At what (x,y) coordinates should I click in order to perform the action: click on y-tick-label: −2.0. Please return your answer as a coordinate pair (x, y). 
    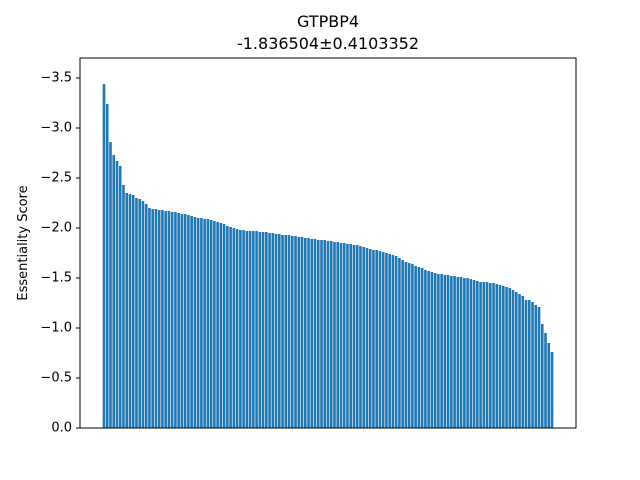
    Looking at the image, I should click on (56, 228).